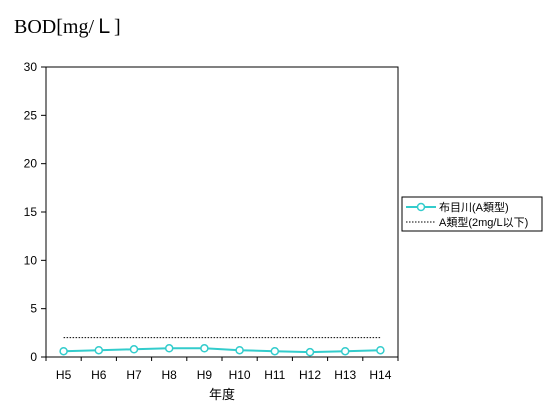 This screenshot has height=406, width=548. I want to click on x-tick-label: H9, so click(205, 375).